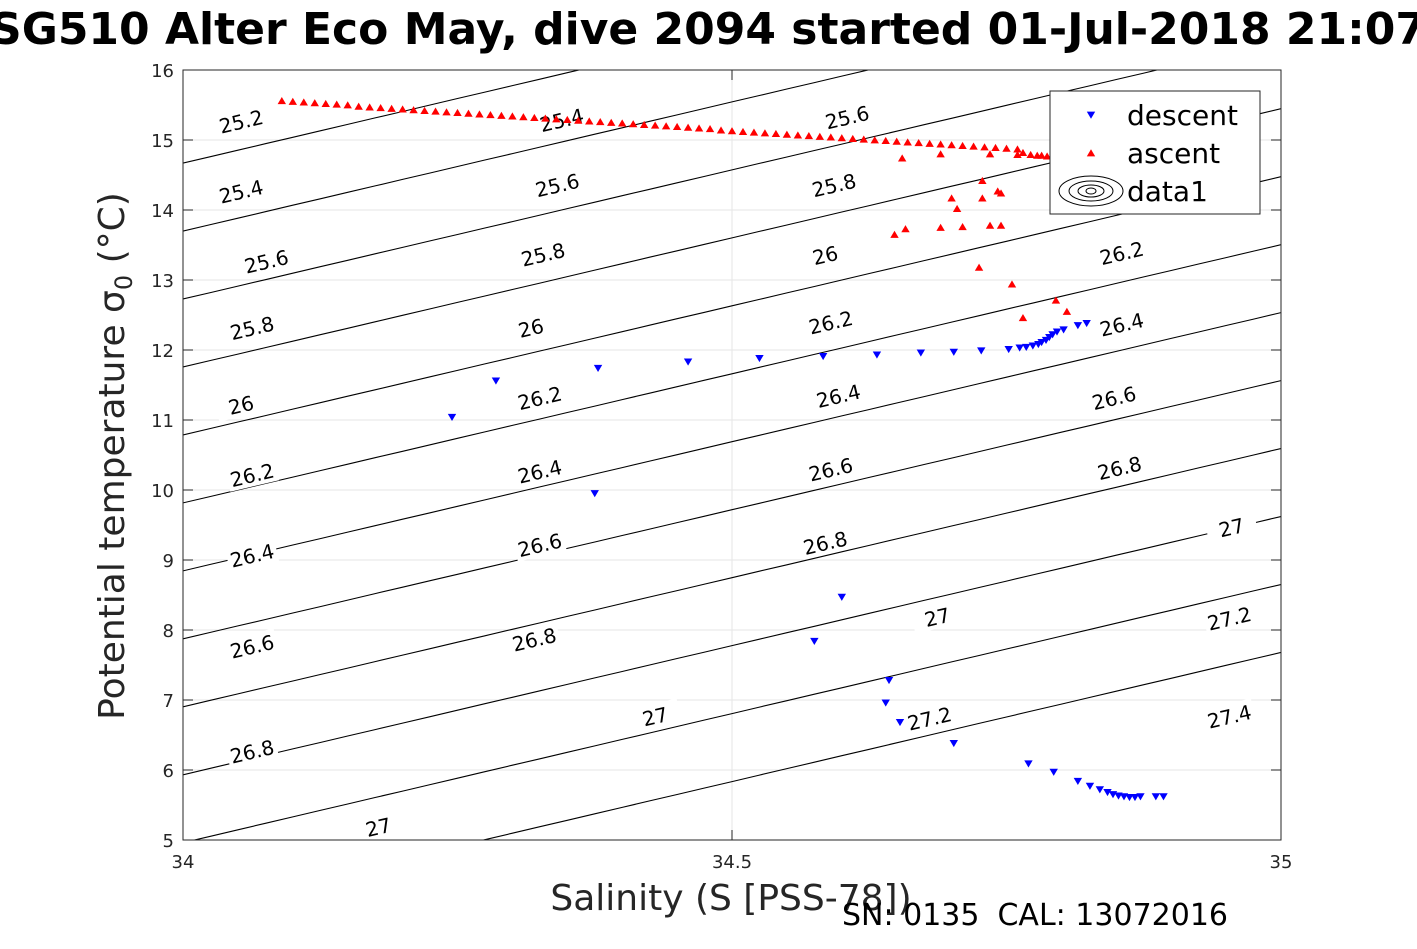 The image size is (1417, 949). I want to click on y-axis-label-unit: (°C), so click(112, 228).